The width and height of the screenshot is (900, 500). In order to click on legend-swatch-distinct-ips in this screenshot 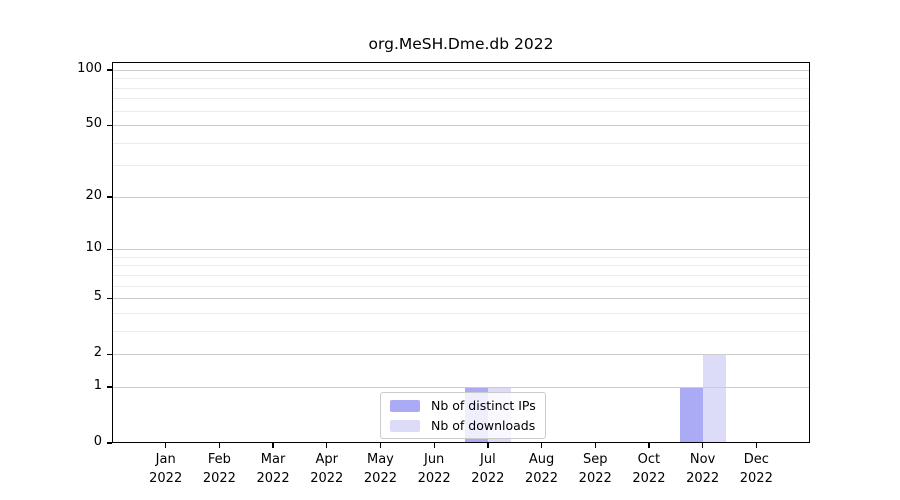, I will do `click(405, 405)`.